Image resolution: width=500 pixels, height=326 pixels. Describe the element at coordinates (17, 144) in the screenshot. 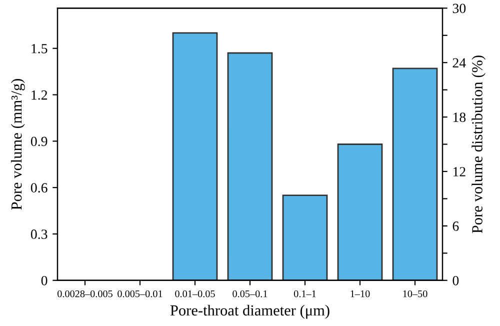

I see `y-axis-title: Pore volume (mm³/g)` at that location.